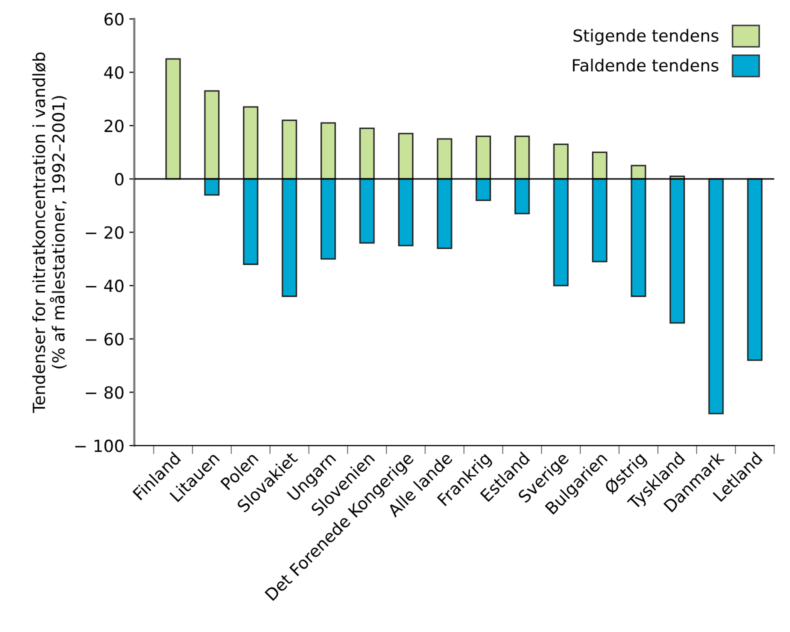  What do you see at coordinates (114, 72) in the screenshot?
I see `y-tick-label: 40` at bounding box center [114, 72].